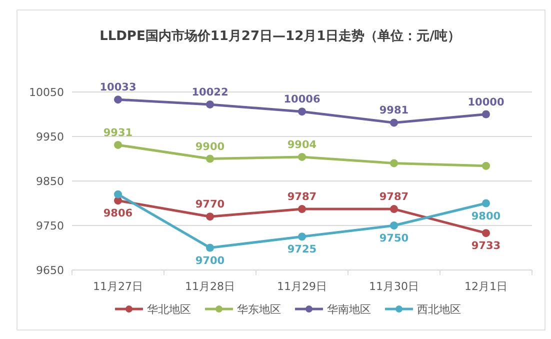 The image size is (551, 339). What do you see at coordinates (210, 286) in the screenshot?
I see `x-tick-label: 11月28日` at bounding box center [210, 286].